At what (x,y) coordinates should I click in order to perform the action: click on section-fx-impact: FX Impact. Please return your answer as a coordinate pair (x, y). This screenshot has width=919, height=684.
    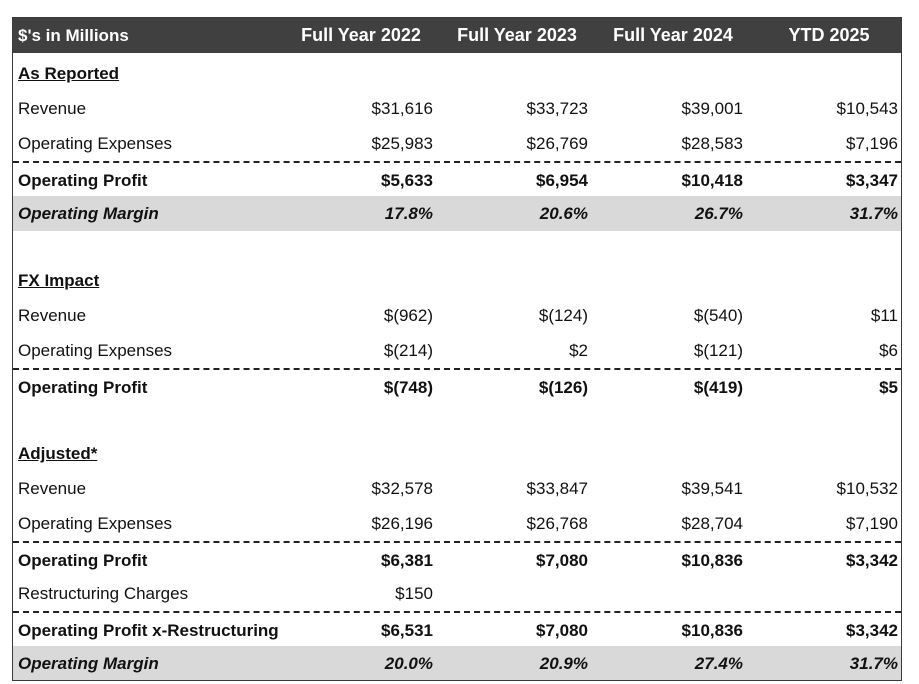
    Looking at the image, I should click on (457, 280).